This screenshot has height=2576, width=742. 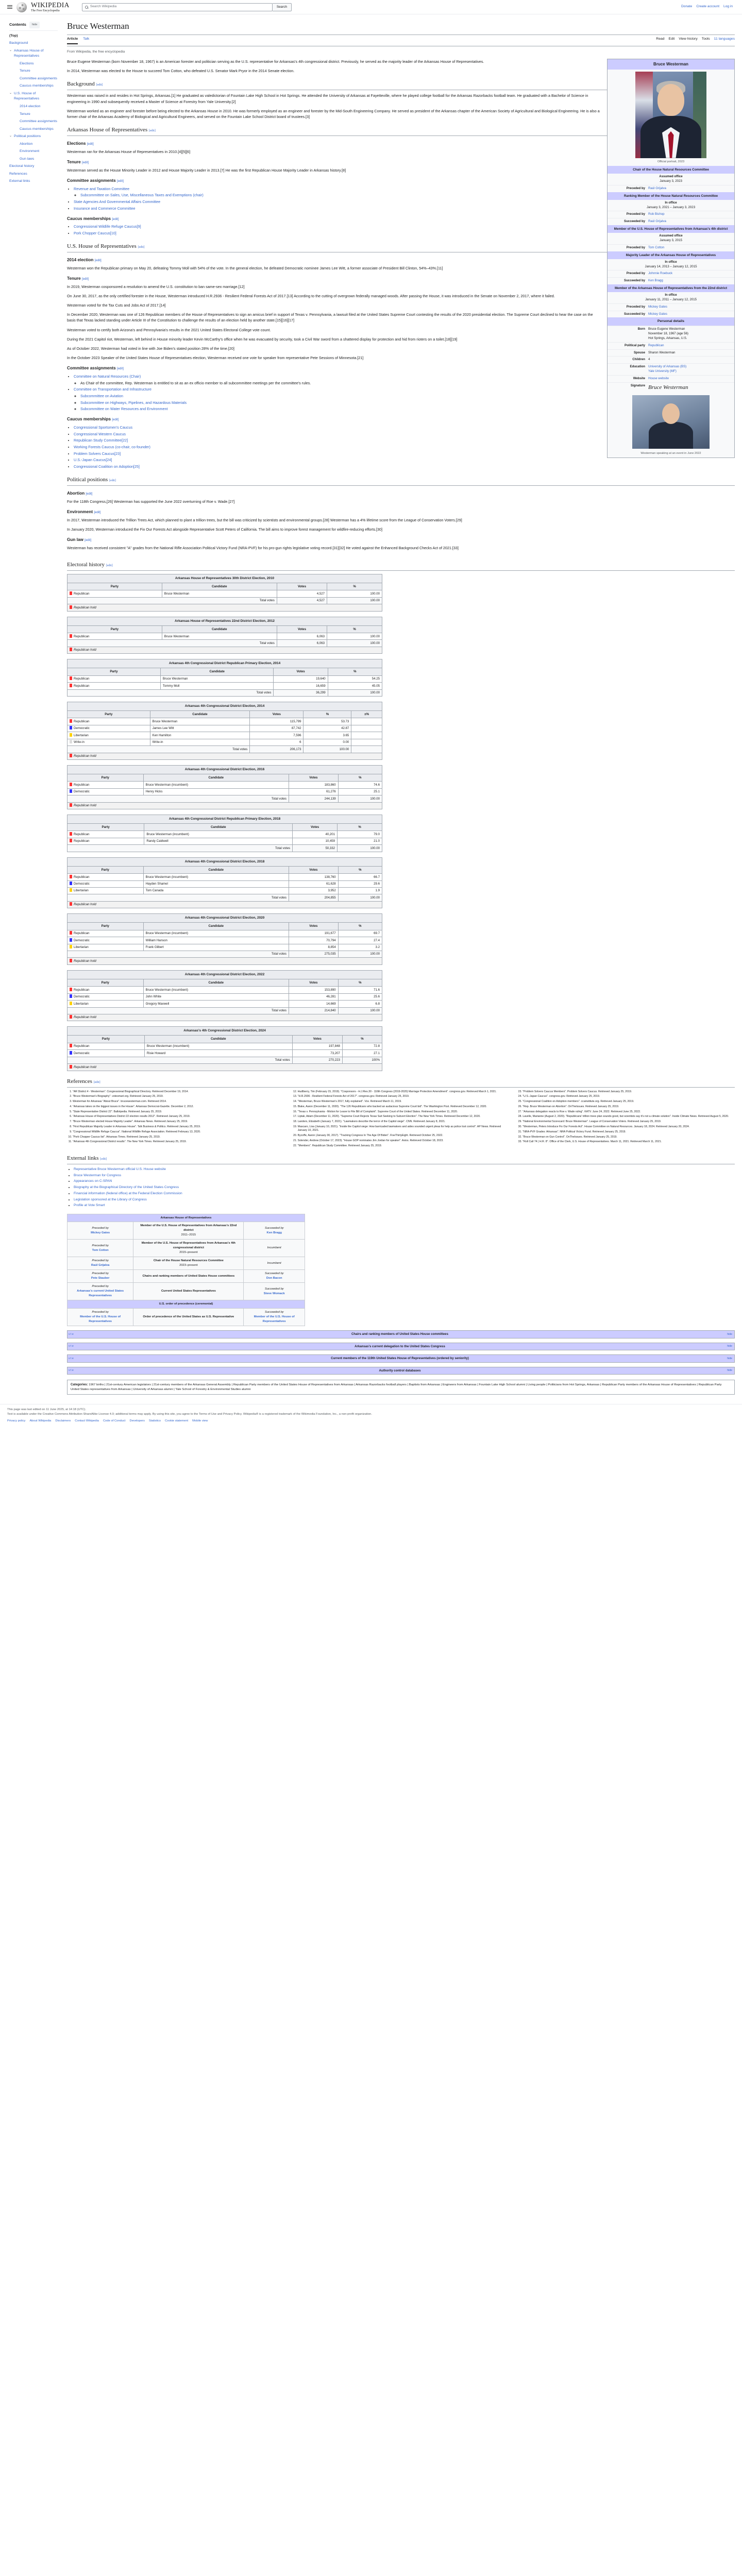 I want to click on preceded-by-cell: Preceded by Tom Cotton, so click(x=100, y=1248).